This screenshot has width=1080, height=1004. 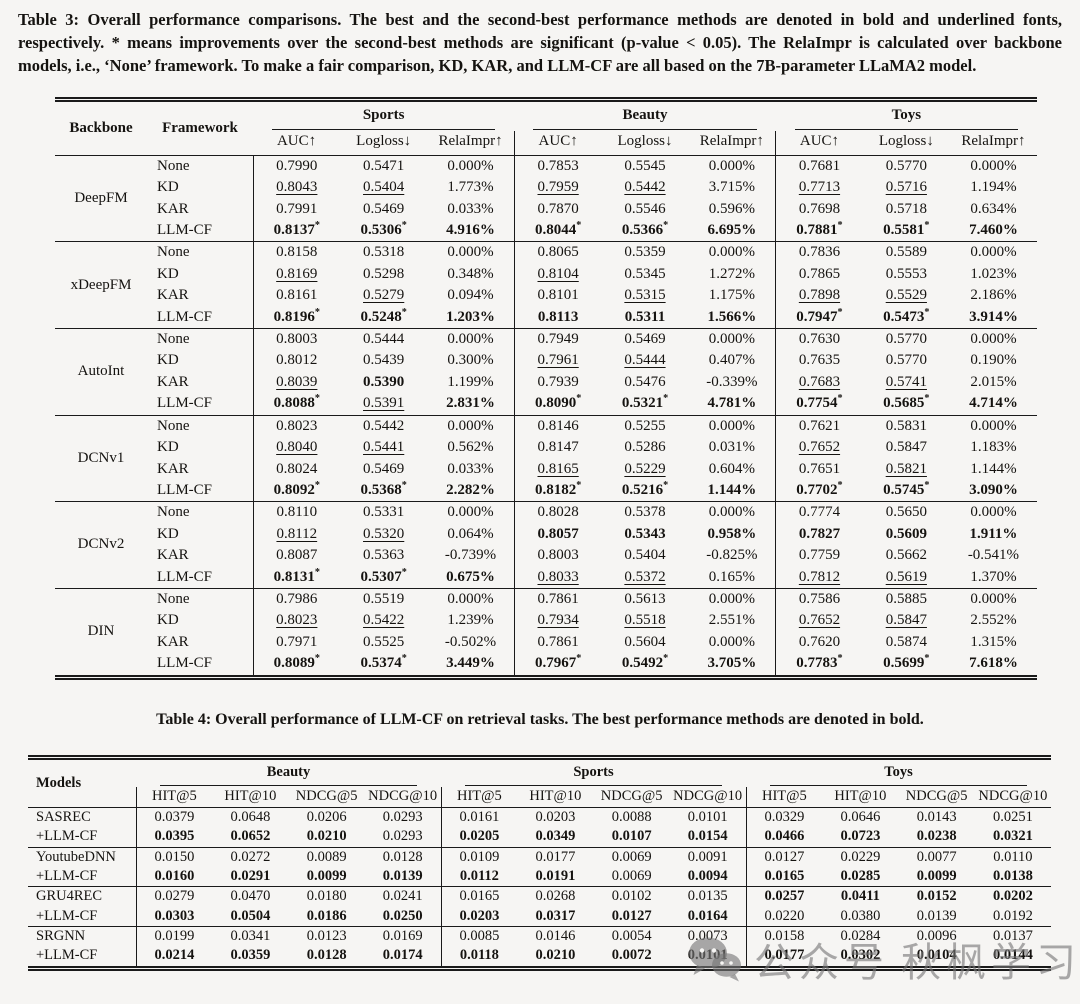 I want to click on table-cell: 0.0089, so click(x=326, y=856).